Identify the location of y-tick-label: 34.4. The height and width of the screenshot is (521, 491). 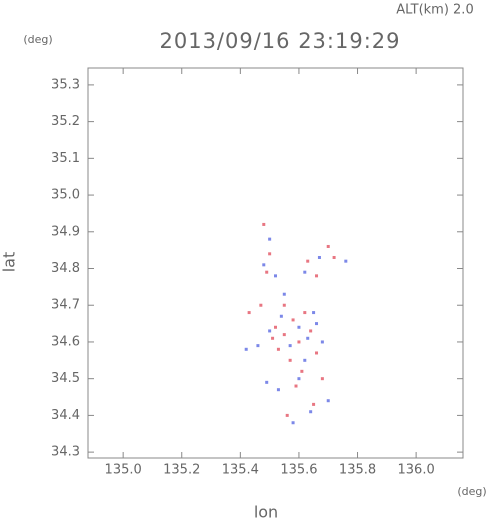
(65, 415).